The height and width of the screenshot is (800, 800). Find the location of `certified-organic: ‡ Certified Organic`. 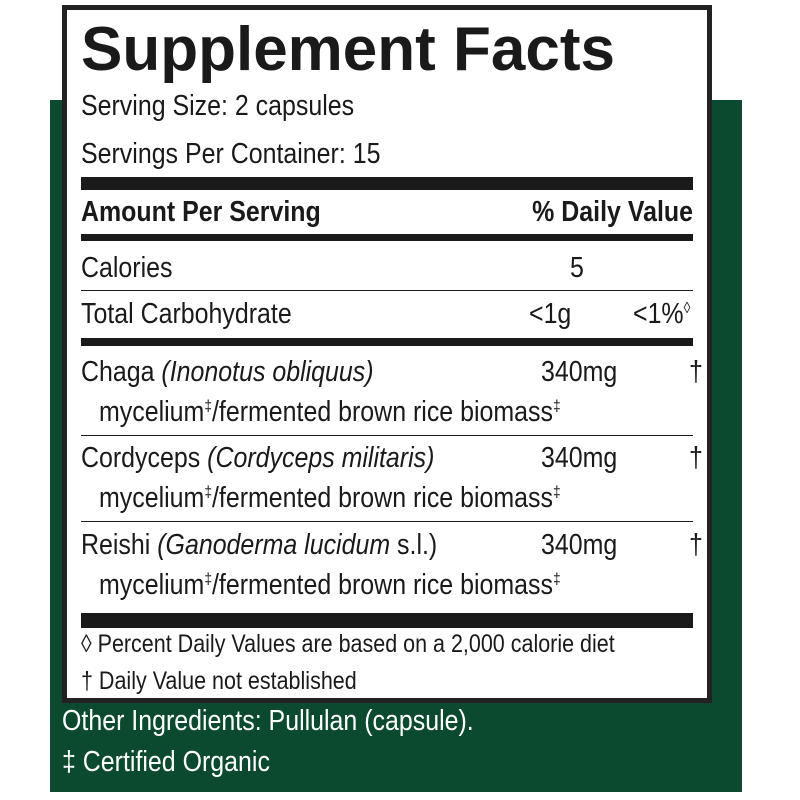

certified-organic: ‡ Certified Organic is located at coordinates (166, 762).